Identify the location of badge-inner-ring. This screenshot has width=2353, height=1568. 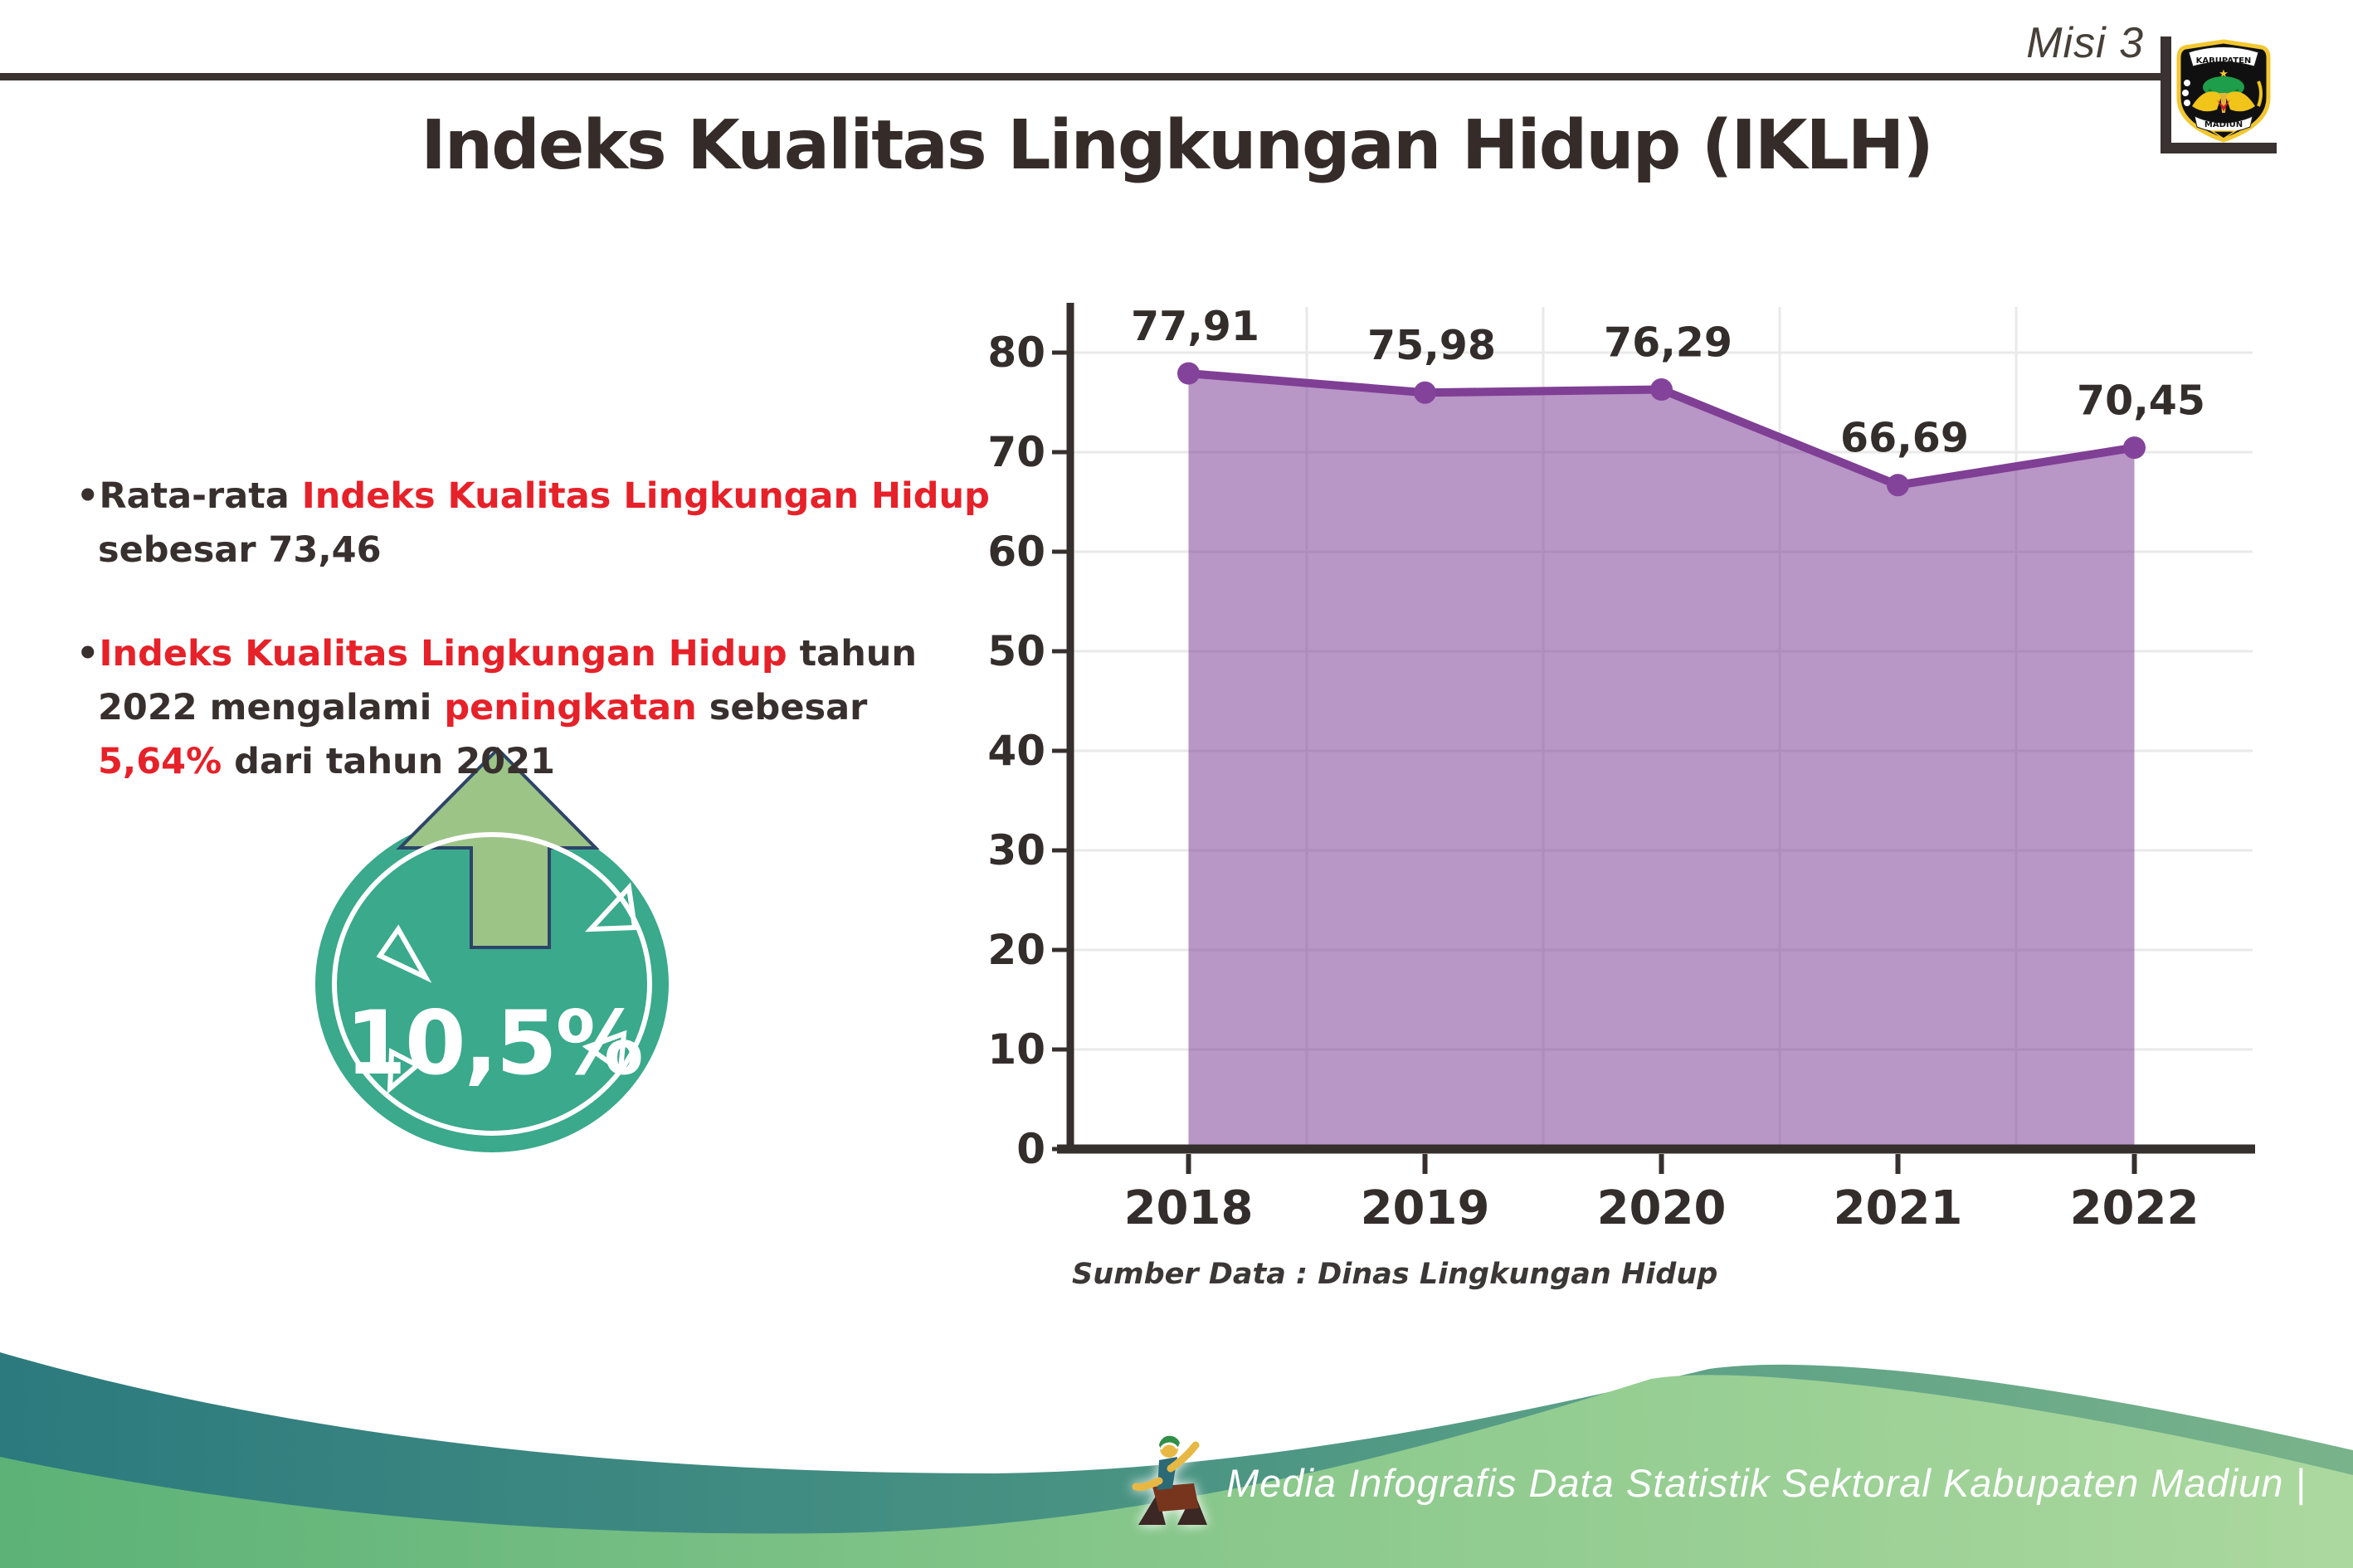
(492, 984).